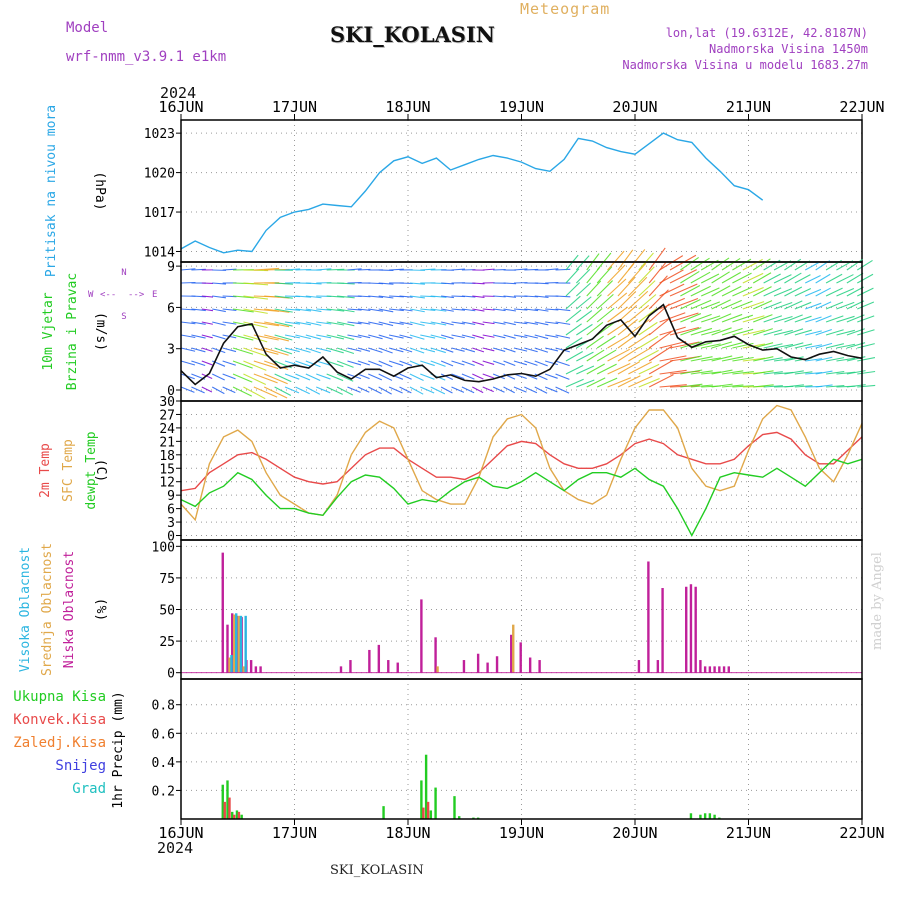  Describe the element at coordinates (167, 402) in the screenshot. I see `y-tick-label: 30` at that location.